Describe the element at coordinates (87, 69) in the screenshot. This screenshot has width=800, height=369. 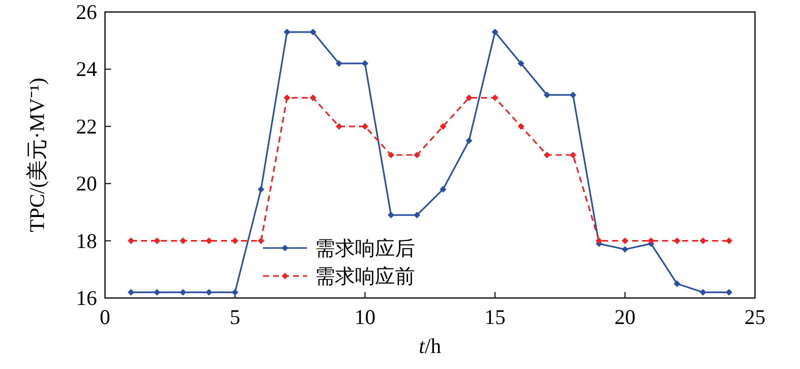
I see `y-tick-label: 24` at that location.